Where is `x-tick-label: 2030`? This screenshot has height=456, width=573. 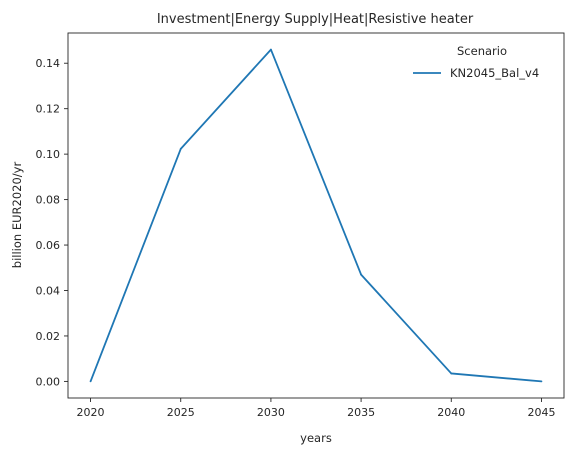 x-tick-label: 2030 is located at coordinates (271, 412).